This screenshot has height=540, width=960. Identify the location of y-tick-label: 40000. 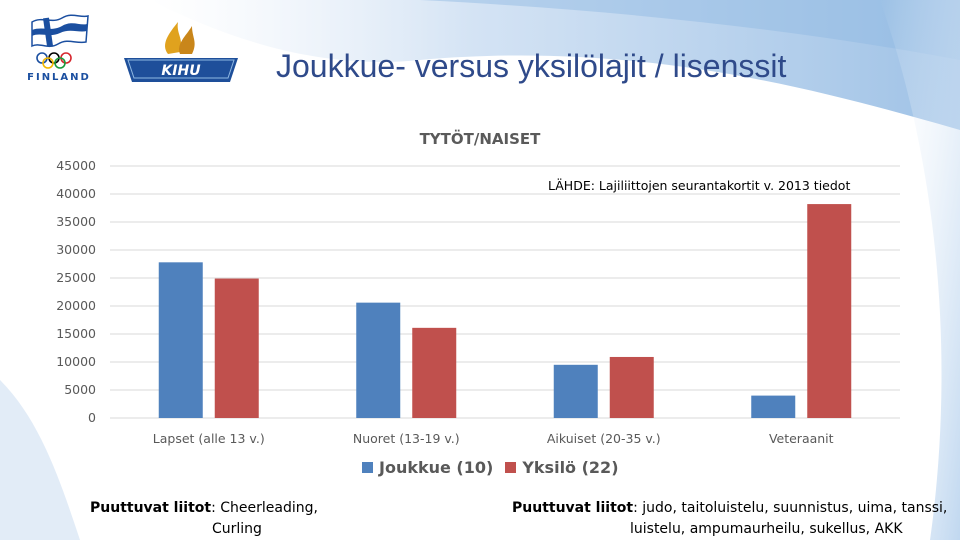
(76, 193).